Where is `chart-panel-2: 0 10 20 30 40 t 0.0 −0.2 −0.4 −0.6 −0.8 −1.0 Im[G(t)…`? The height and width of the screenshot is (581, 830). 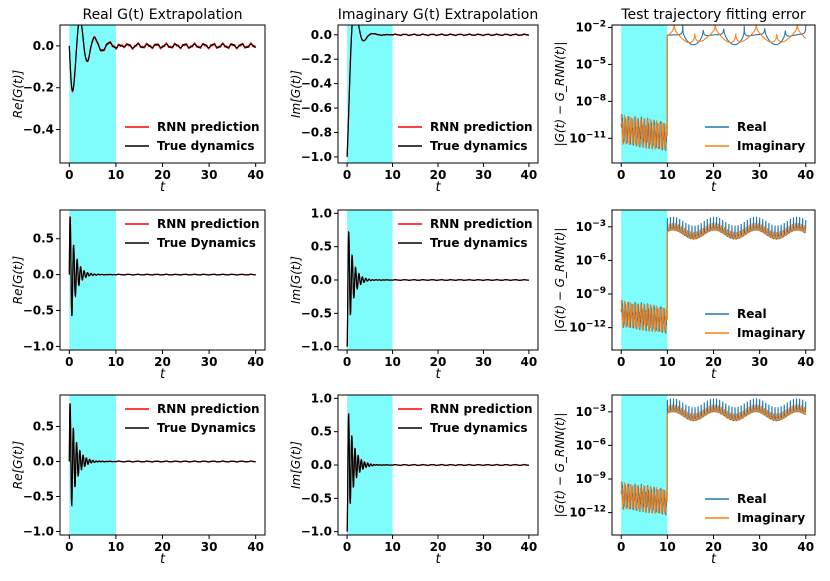 chart-panel-2: 0 10 20 30 40 t 0.0 −0.2 −0.4 −0.6 −0.8 −1.0 Im[G(t)… is located at coordinates (414, 101).